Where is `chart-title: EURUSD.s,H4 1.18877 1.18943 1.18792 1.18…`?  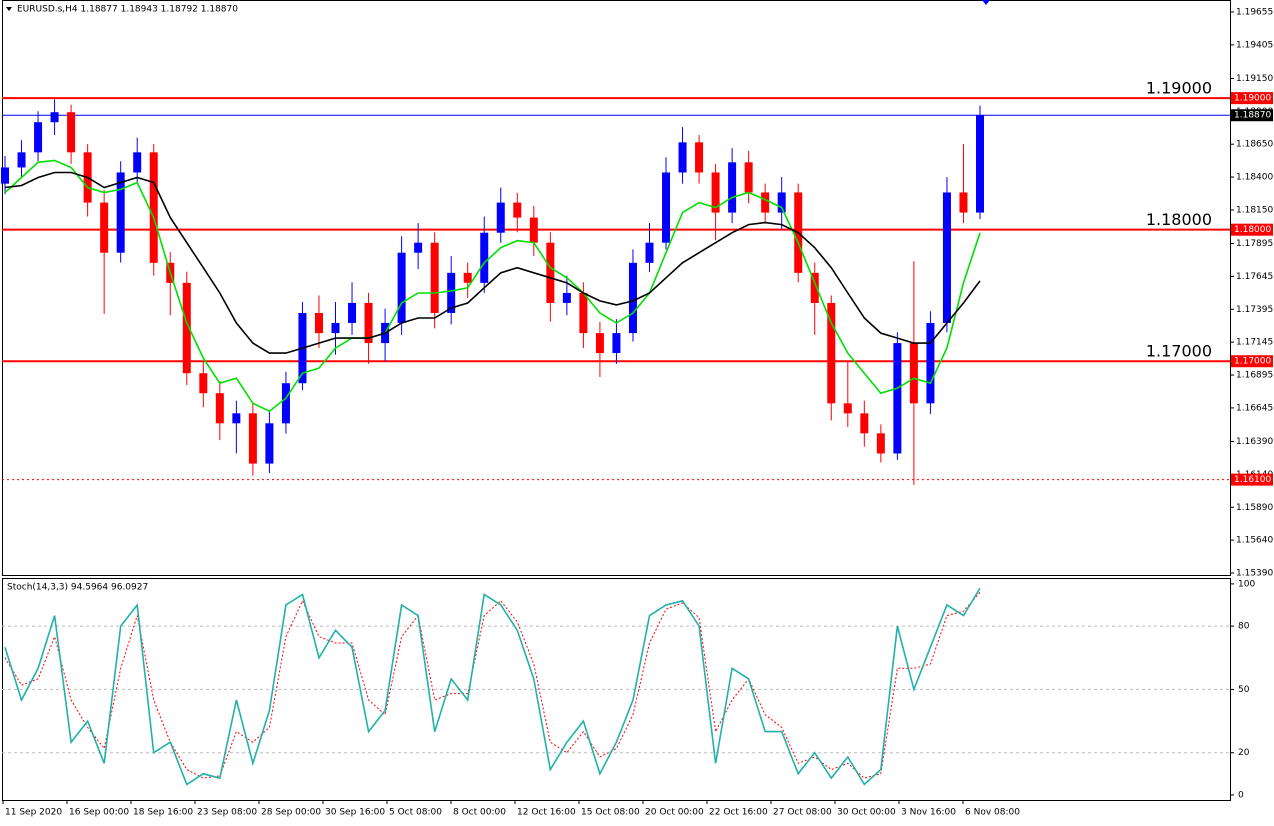 chart-title: EURUSD.s,H4 1.18877 1.18943 1.18792 1.18… is located at coordinates (127, 10).